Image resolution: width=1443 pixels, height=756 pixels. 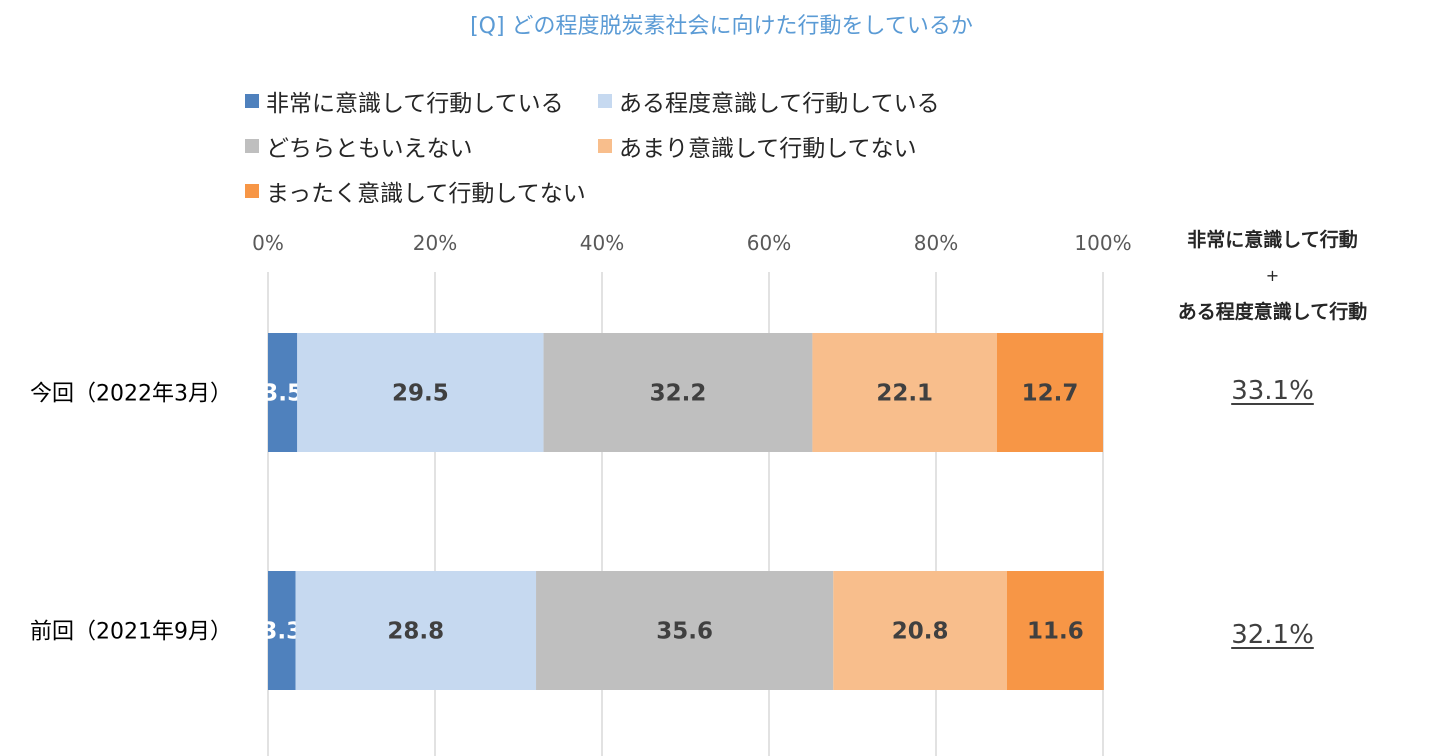 I want to click on legend-item-not-very-conscious: あまり意識して行動してない, so click(x=757, y=146).